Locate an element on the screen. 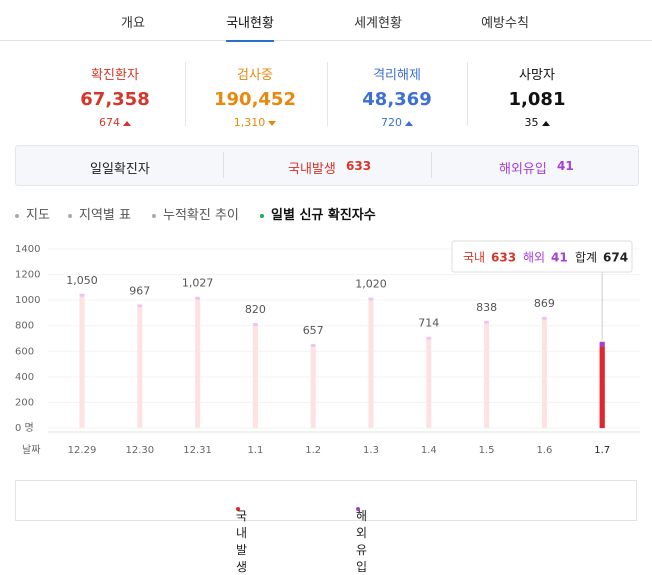 The height and width of the screenshot is (575, 652). value-label: 1,027 is located at coordinates (198, 283).